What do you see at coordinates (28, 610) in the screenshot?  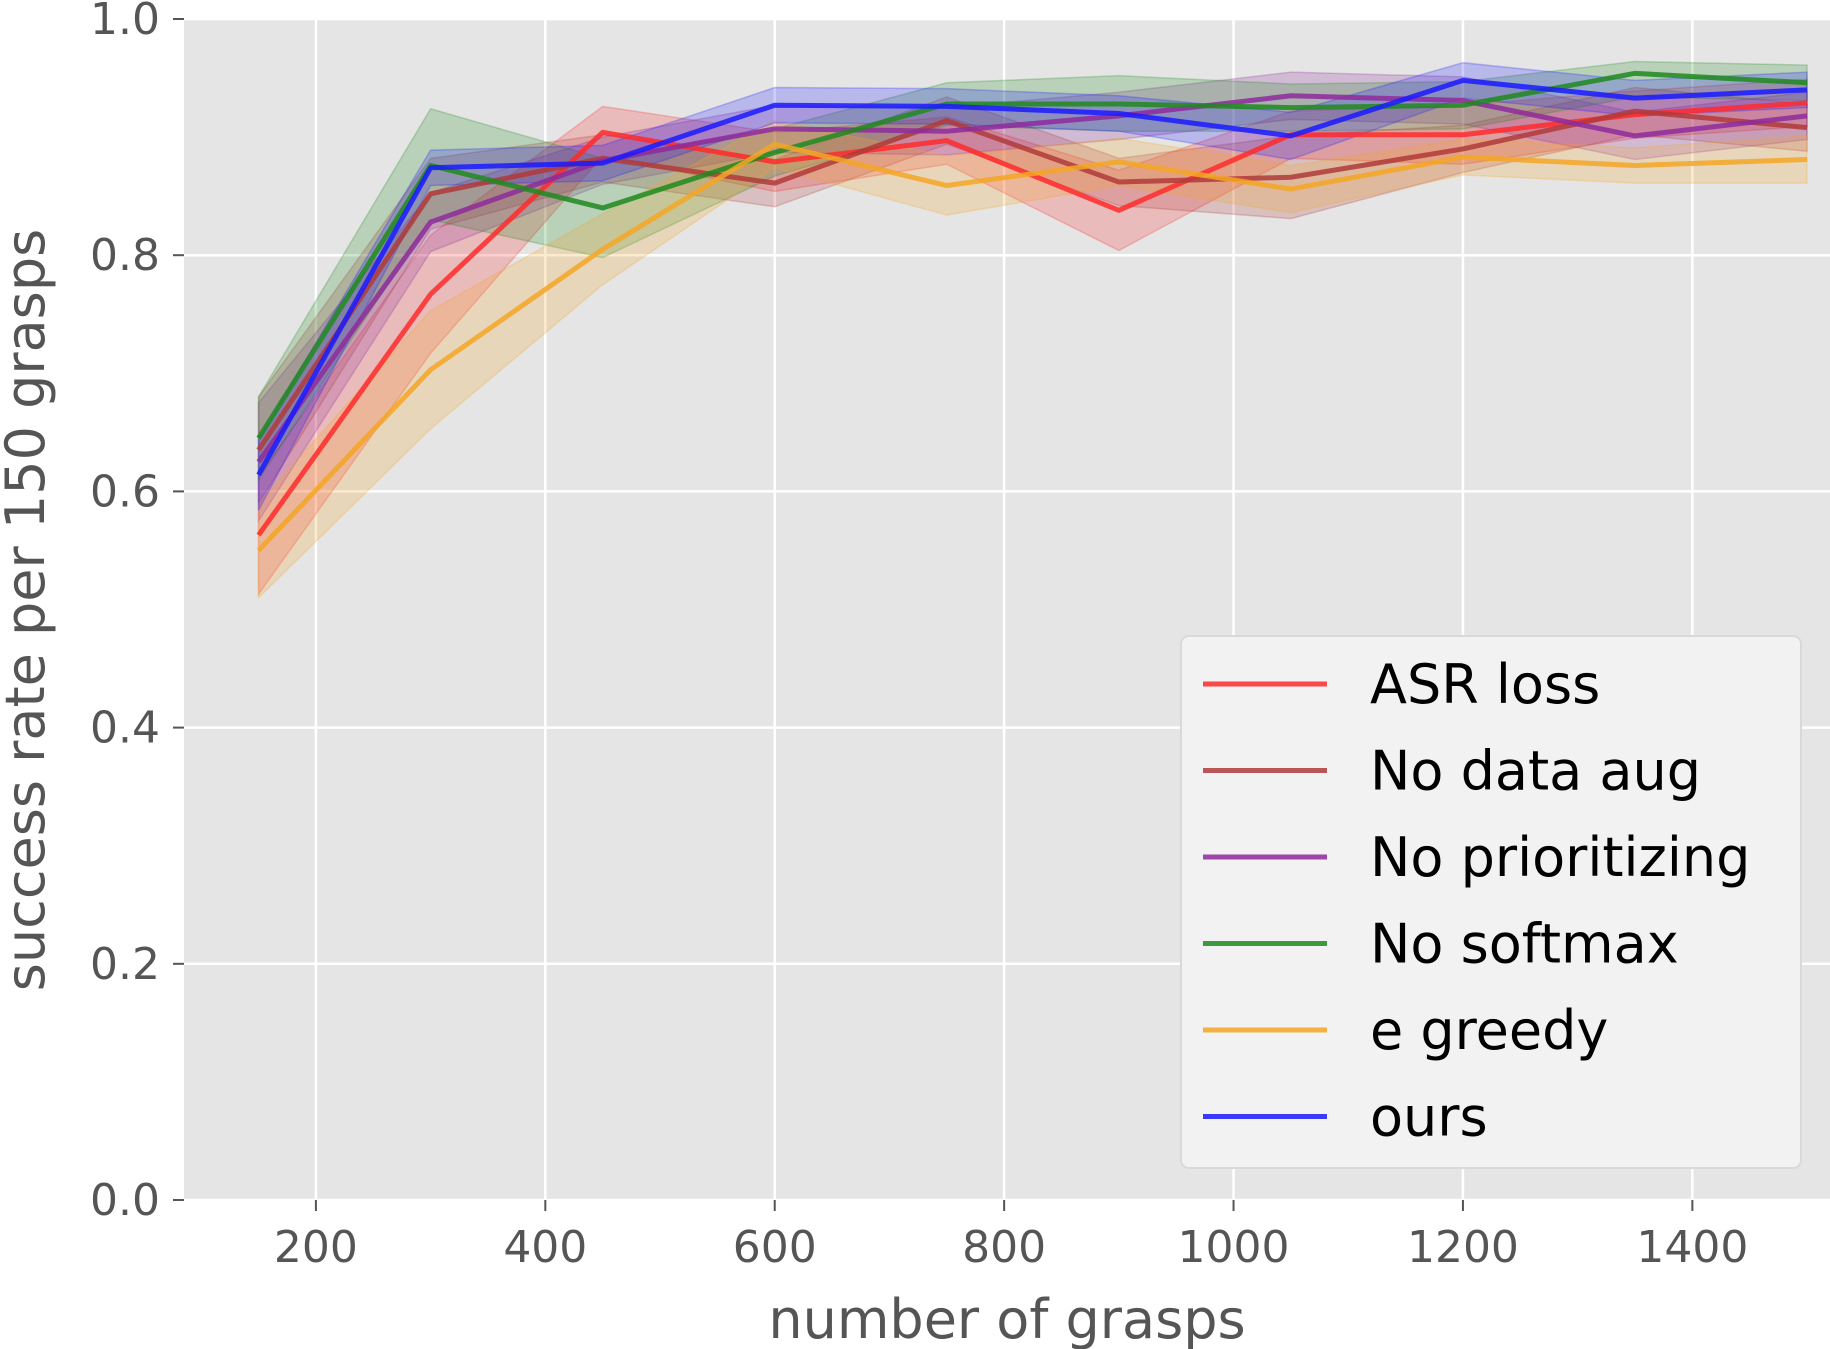 I see `y-axis-label: success rate per 150 grasps` at bounding box center [28, 610].